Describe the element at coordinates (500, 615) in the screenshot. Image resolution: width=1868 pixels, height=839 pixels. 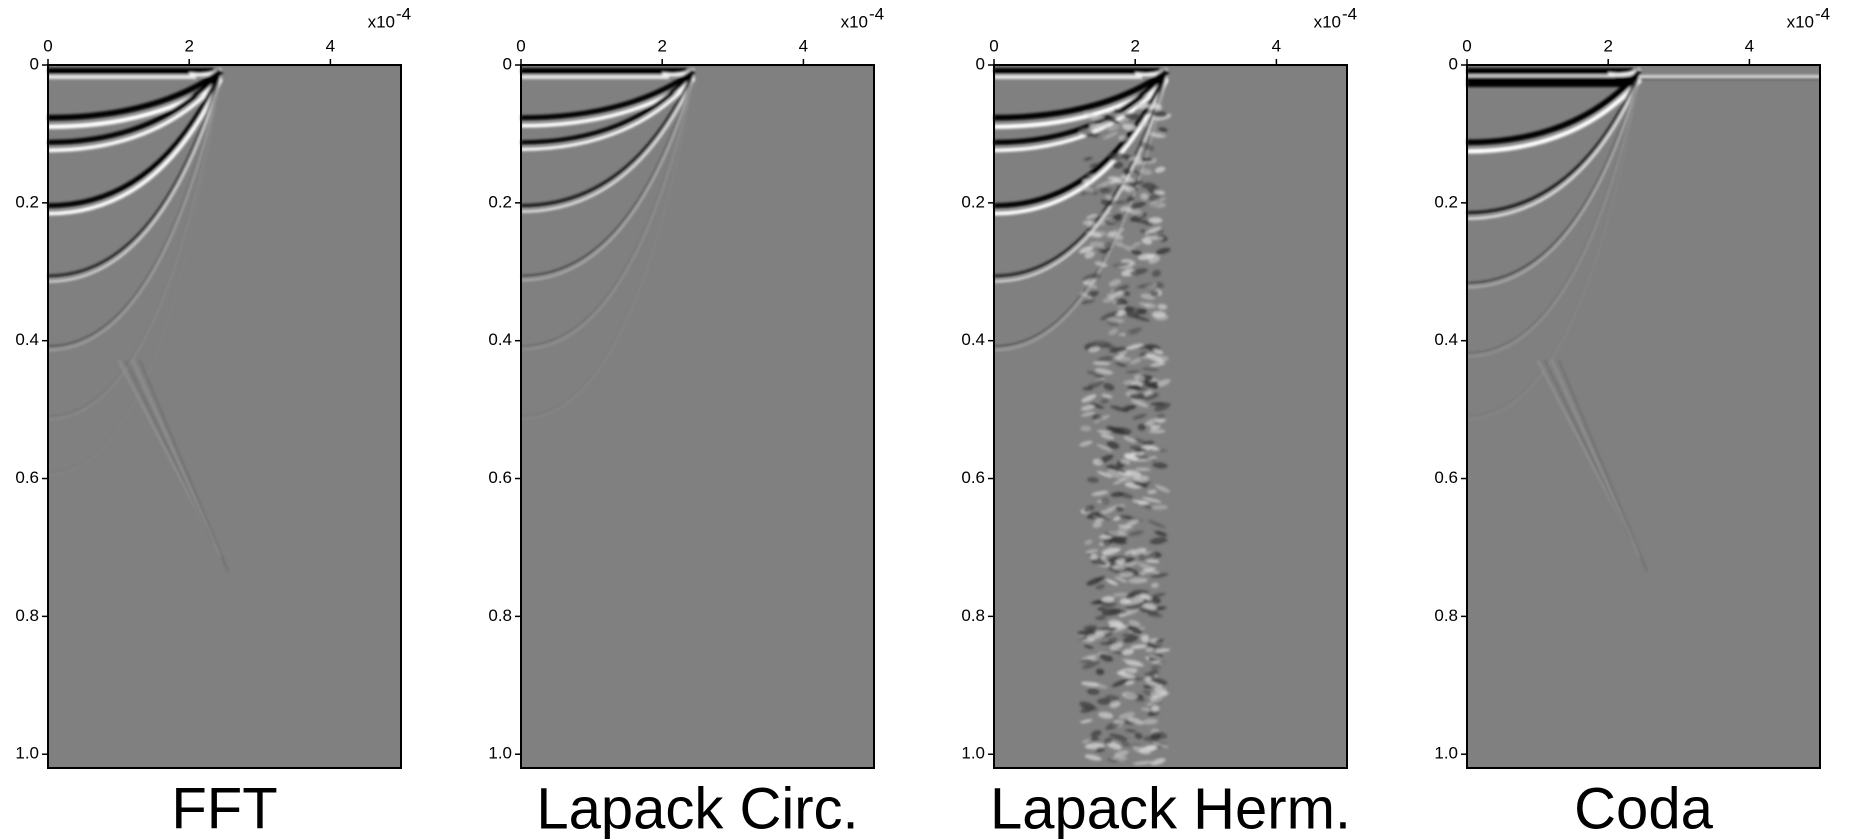
I see `y-tick-label: 0.8` at that location.